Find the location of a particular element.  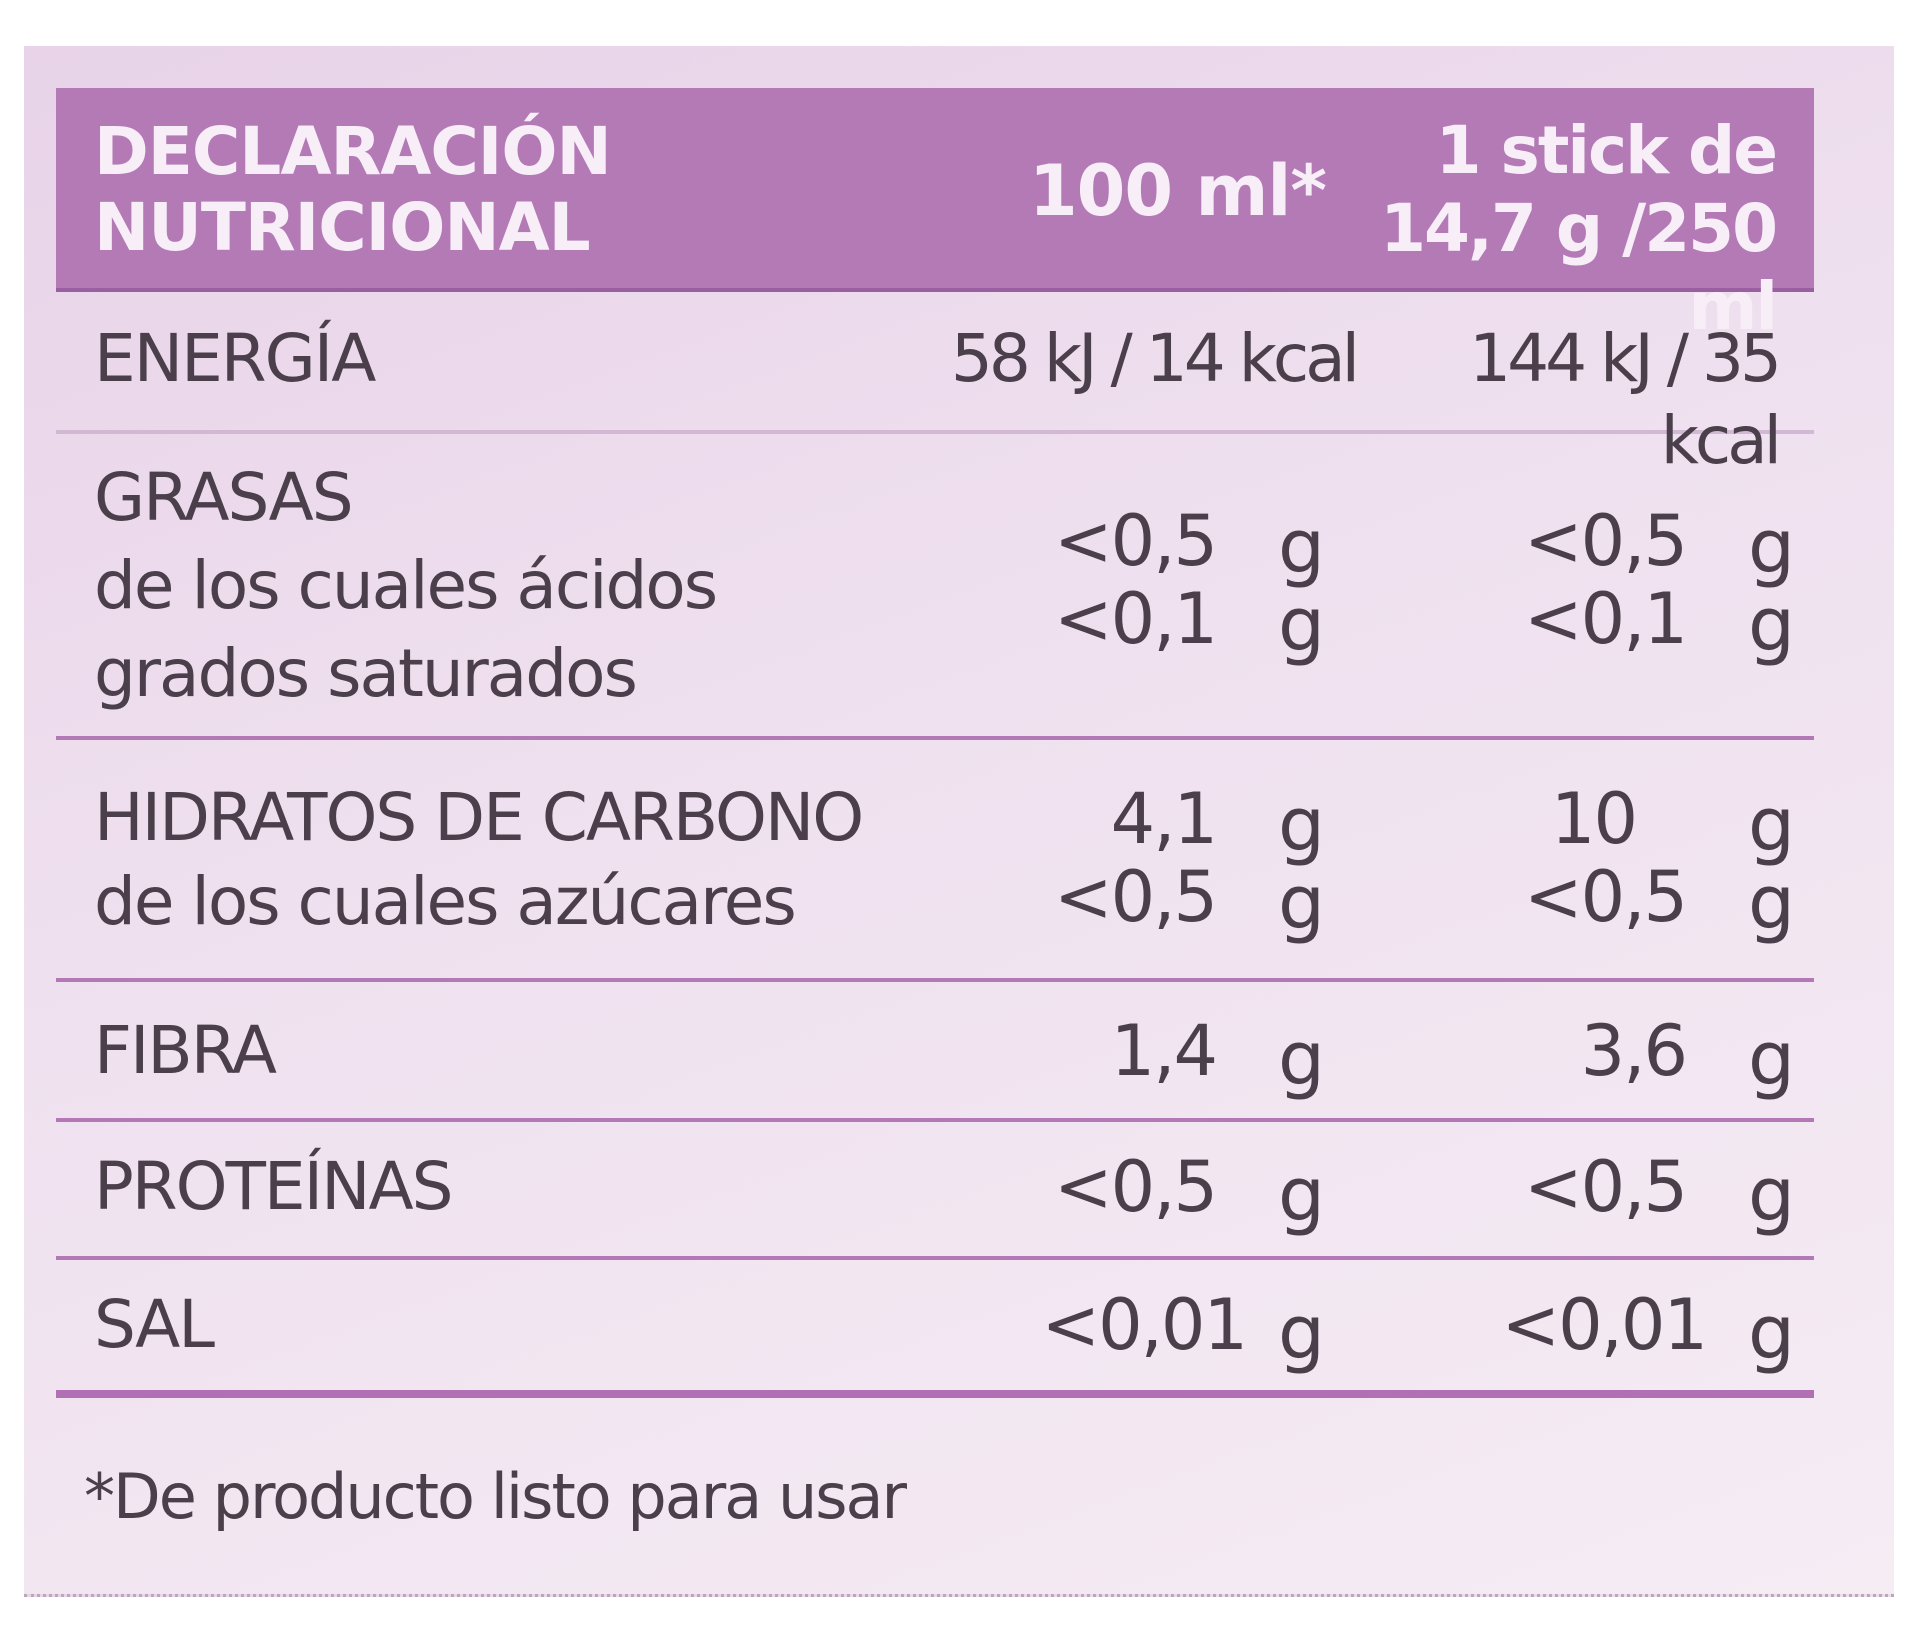

row-protein: PROTEÍNAS <0,5 g <0,5 g is located at coordinates (935, 1191).